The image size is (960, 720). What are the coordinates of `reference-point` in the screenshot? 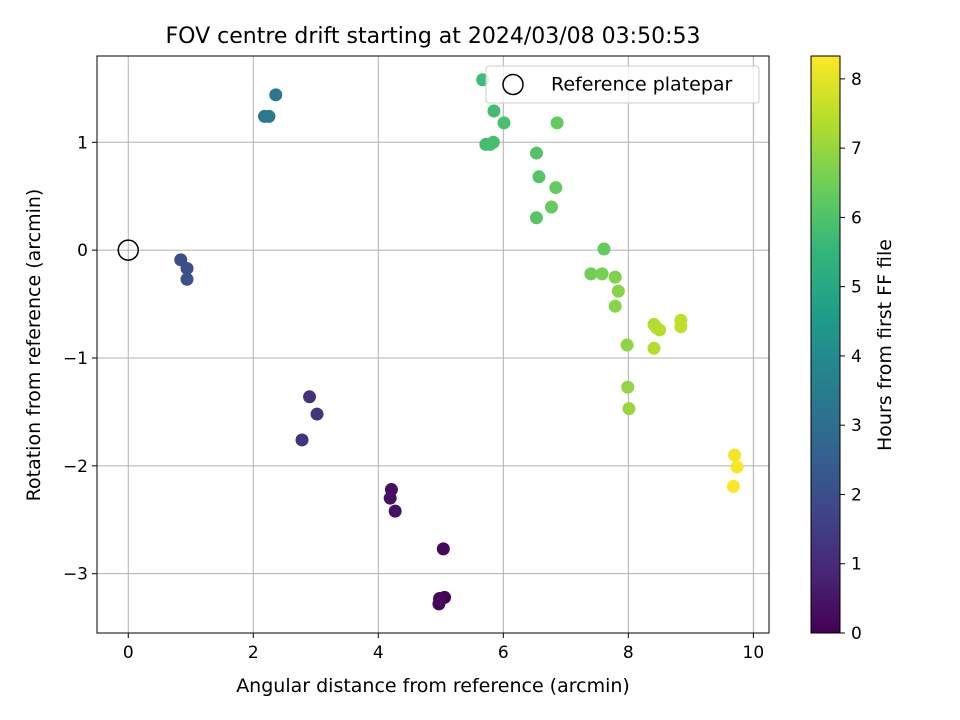 It's located at (128, 250).